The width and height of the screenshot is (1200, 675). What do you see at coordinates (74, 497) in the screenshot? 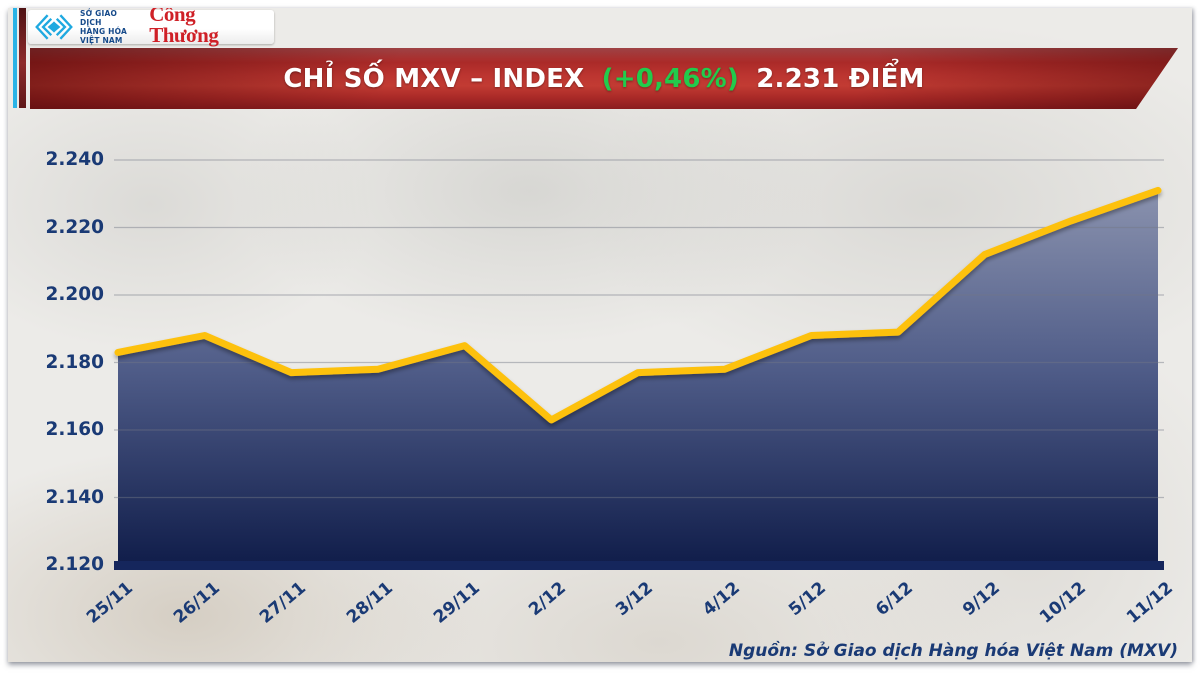
I see `y-tick-label: 2.140` at bounding box center [74, 497].